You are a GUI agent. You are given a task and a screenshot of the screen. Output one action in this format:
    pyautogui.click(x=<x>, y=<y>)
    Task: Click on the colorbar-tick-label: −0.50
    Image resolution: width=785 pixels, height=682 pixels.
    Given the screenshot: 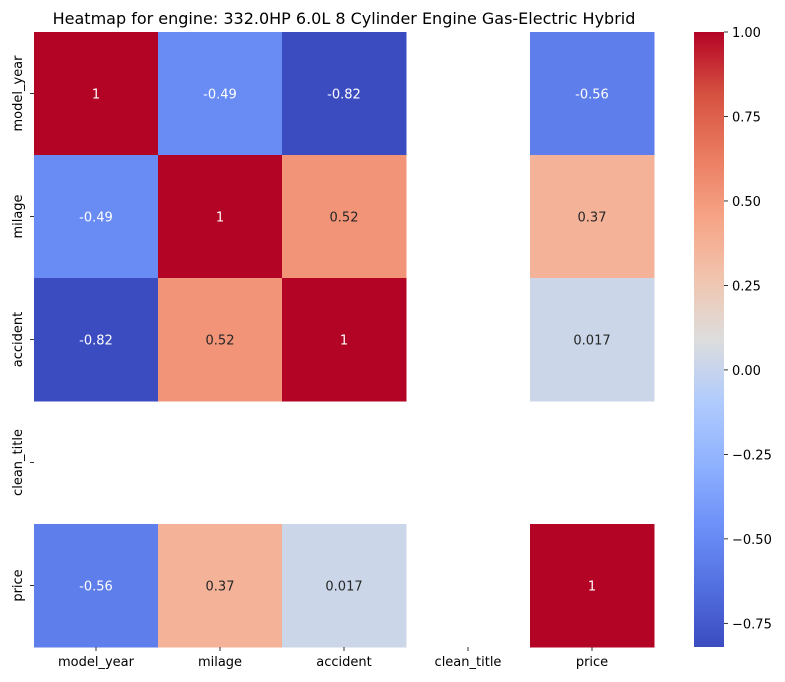 What is the action you would take?
    pyautogui.click(x=752, y=540)
    